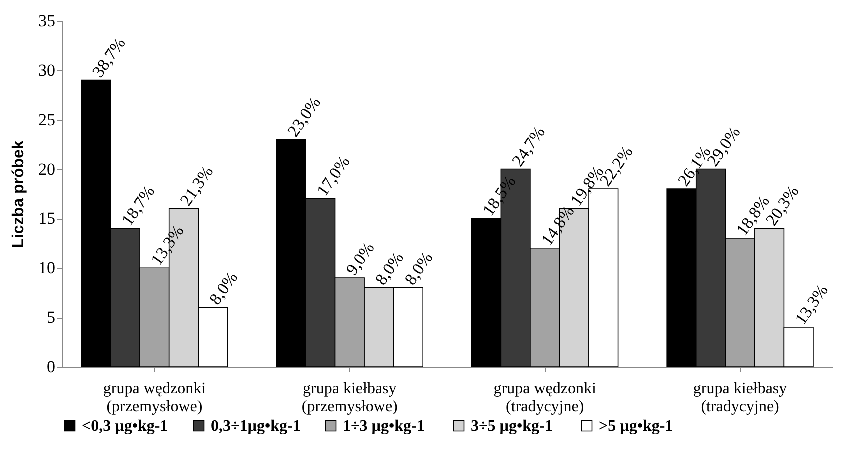 Image resolution: width=859 pixels, height=450 pixels. I want to click on x-tick-label: grupa wędzonki (tradycyjne), so click(545, 398).